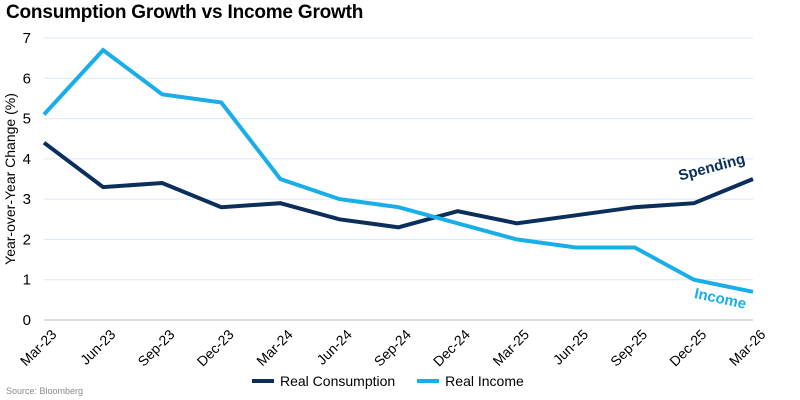 This screenshot has height=400, width=800. I want to click on x-tick-label: Dec-25, so click(687, 347).